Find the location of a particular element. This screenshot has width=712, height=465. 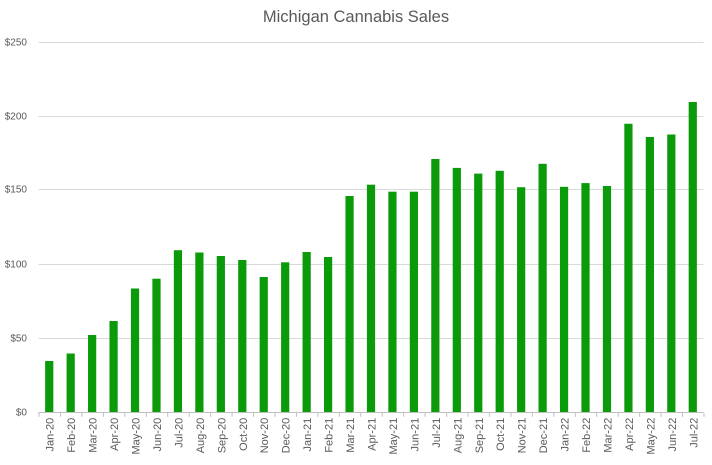

svg-text: Sep-21 is located at coordinates (480, 435).